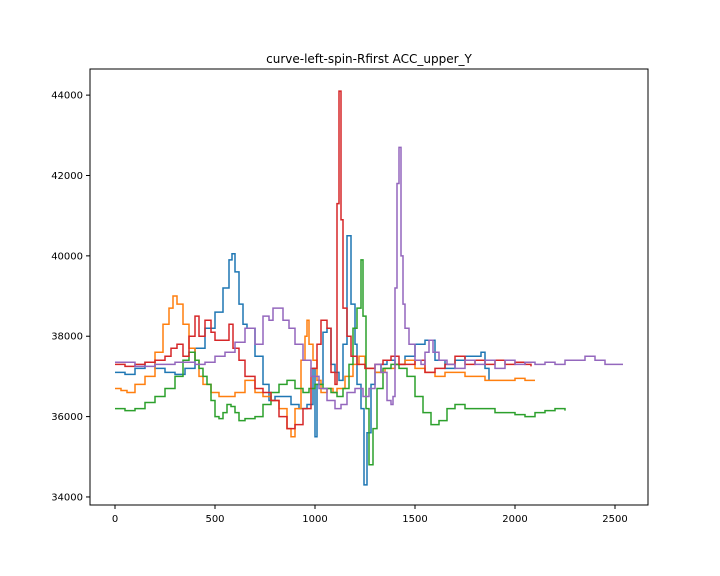  What do you see at coordinates (614, 519) in the screenshot?
I see `x-tick-label: 2500` at bounding box center [614, 519].